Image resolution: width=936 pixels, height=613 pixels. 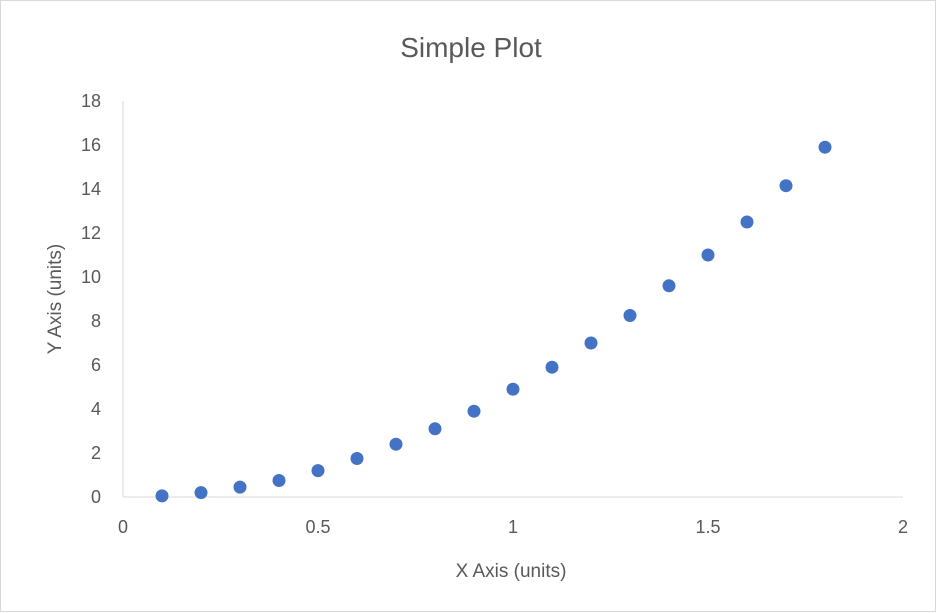 I want to click on x-tick-label: 1, so click(x=513, y=527).